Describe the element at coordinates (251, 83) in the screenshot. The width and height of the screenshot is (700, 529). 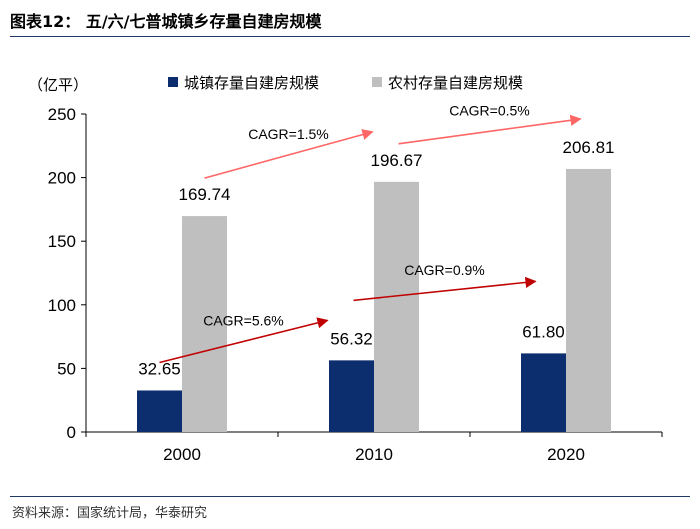
I see `legend-label-urban: 城镇存量自建房规模` at that location.